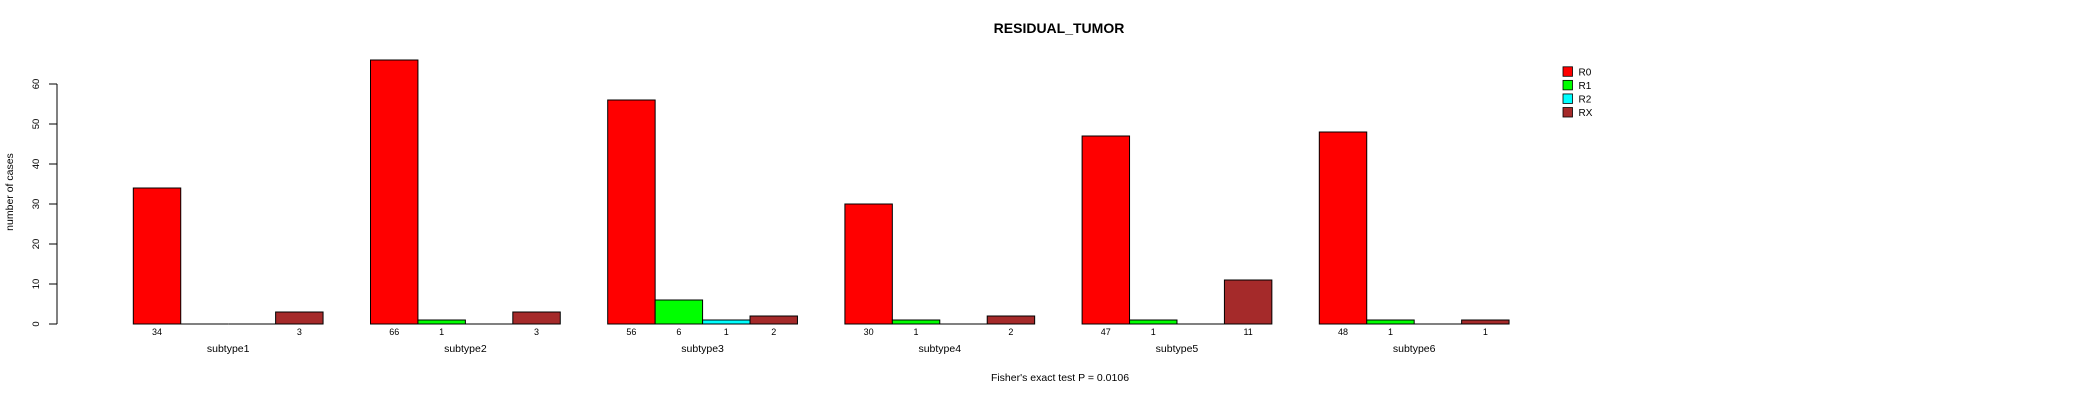 This screenshot has height=400, width=2090. Describe the element at coordinates (228, 349) in the screenshot. I see `category-label: subtype1` at that location.